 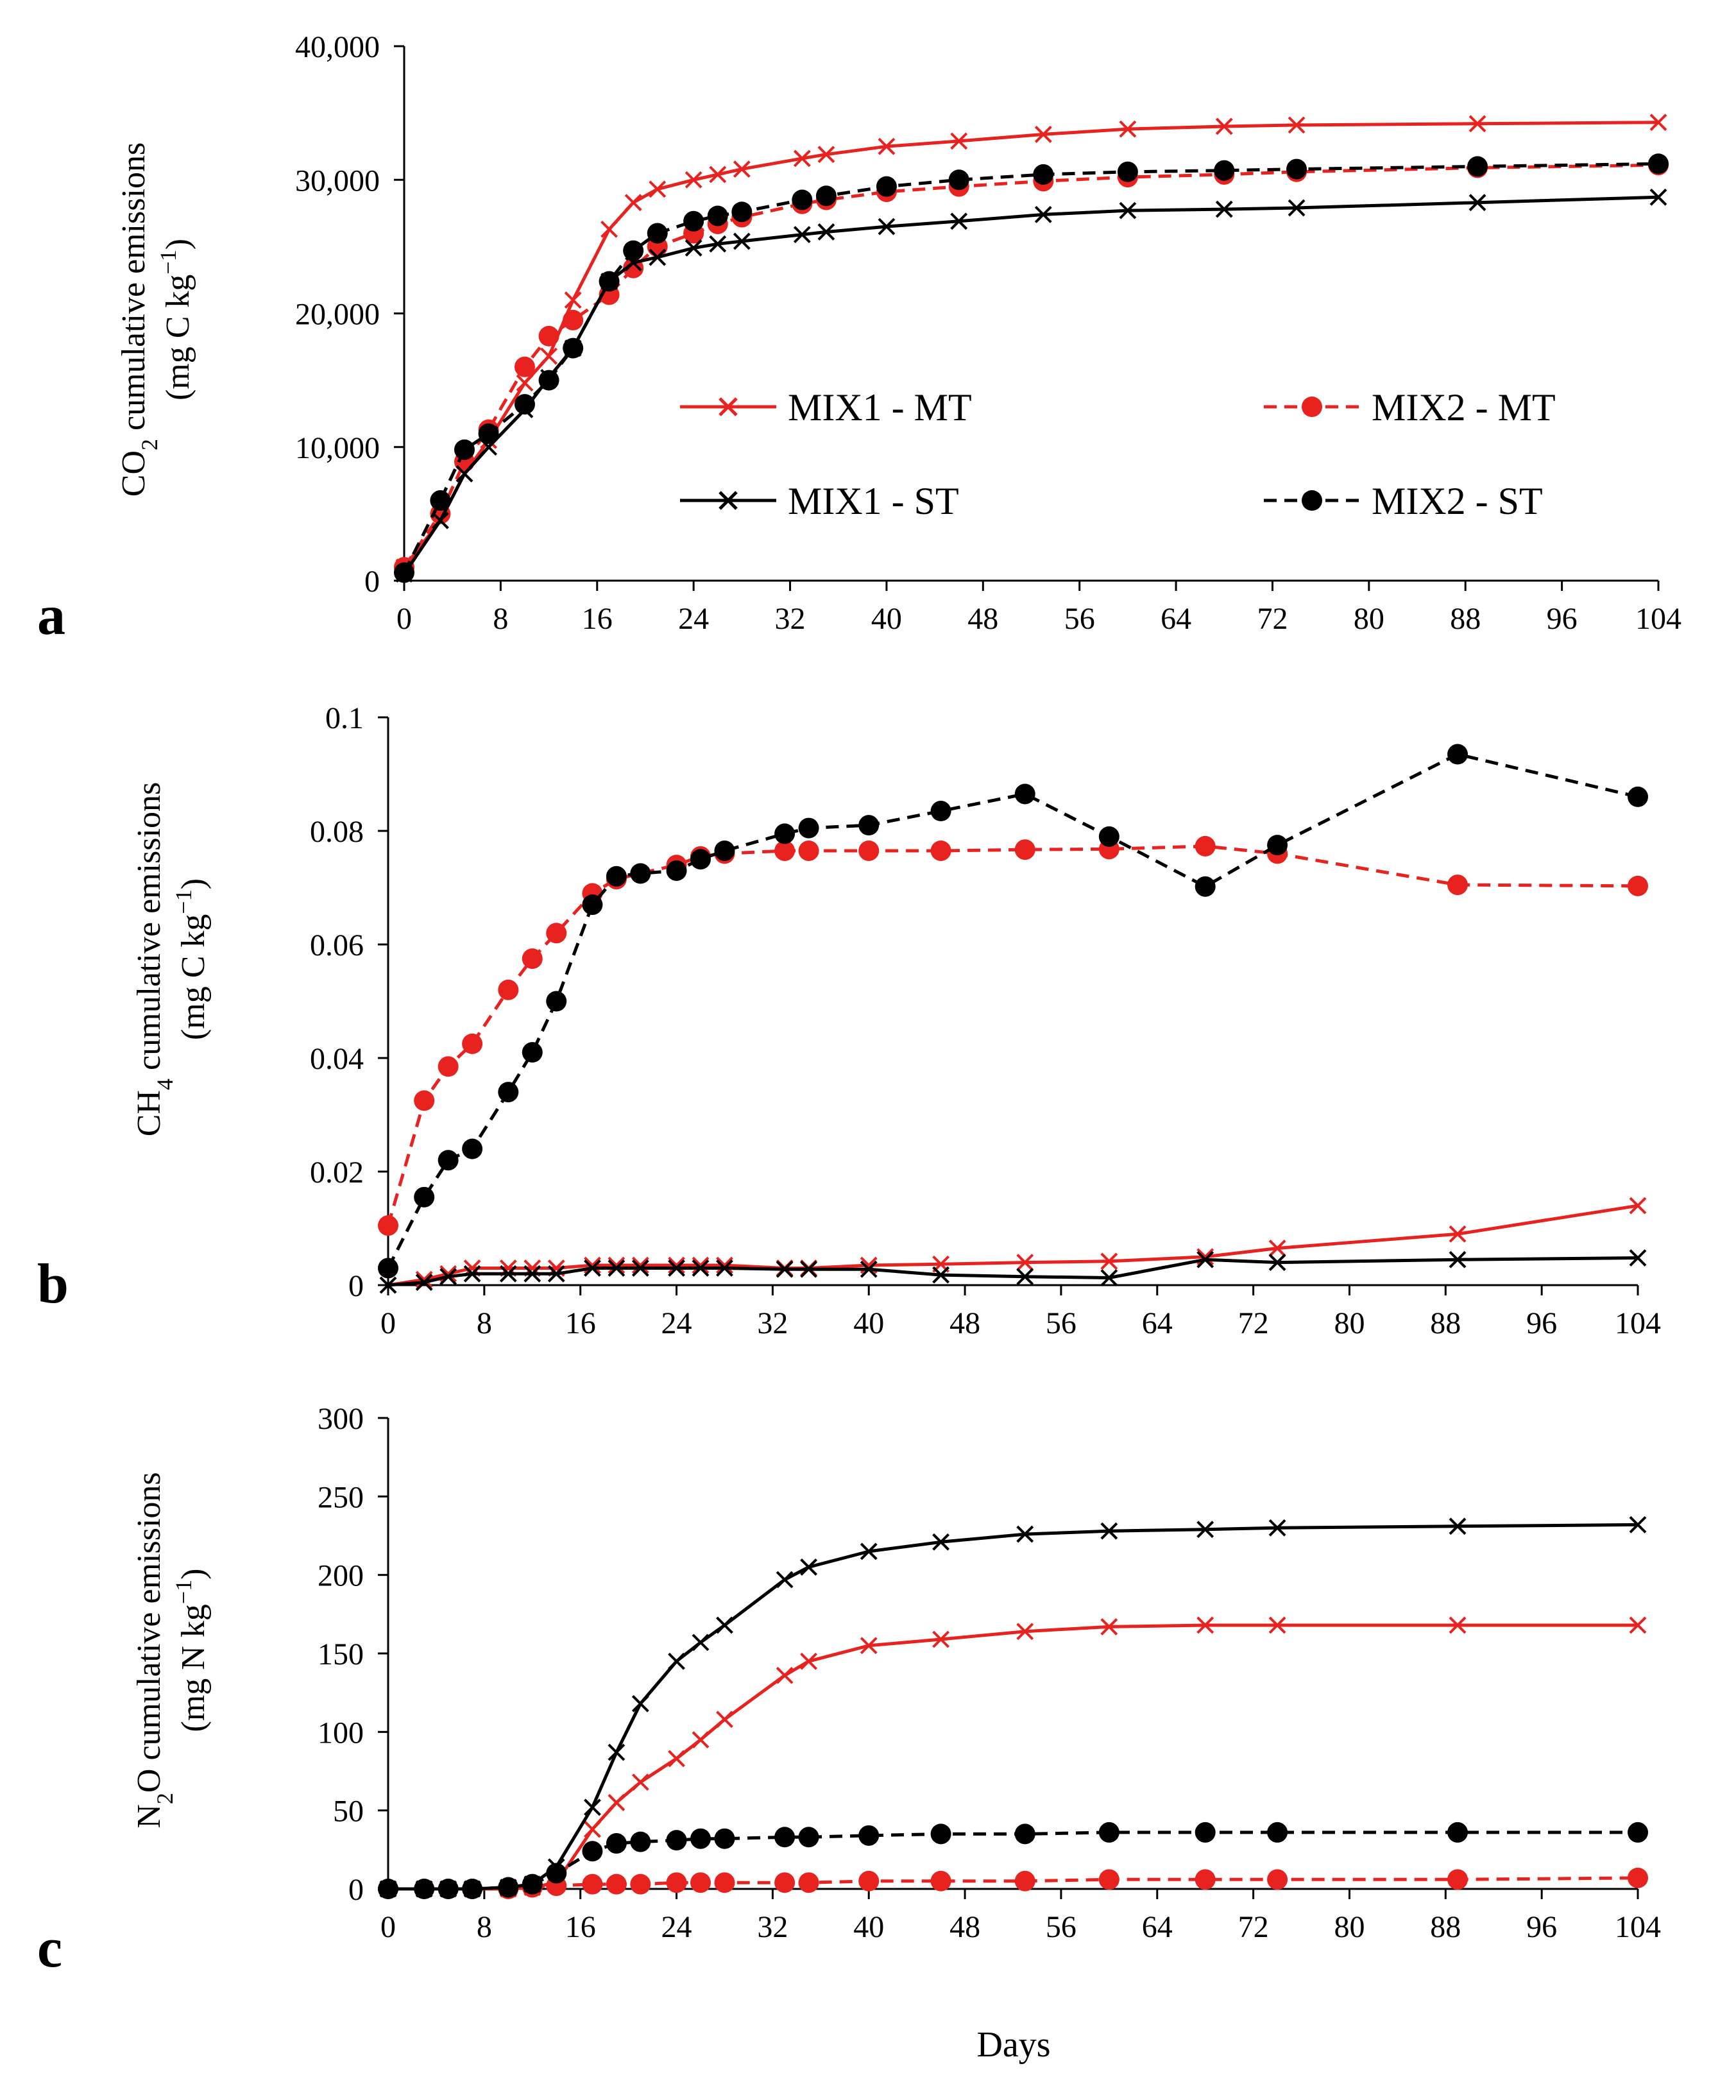 I want to click on panel-a-y-tick-label: 20,000, so click(x=337, y=315).